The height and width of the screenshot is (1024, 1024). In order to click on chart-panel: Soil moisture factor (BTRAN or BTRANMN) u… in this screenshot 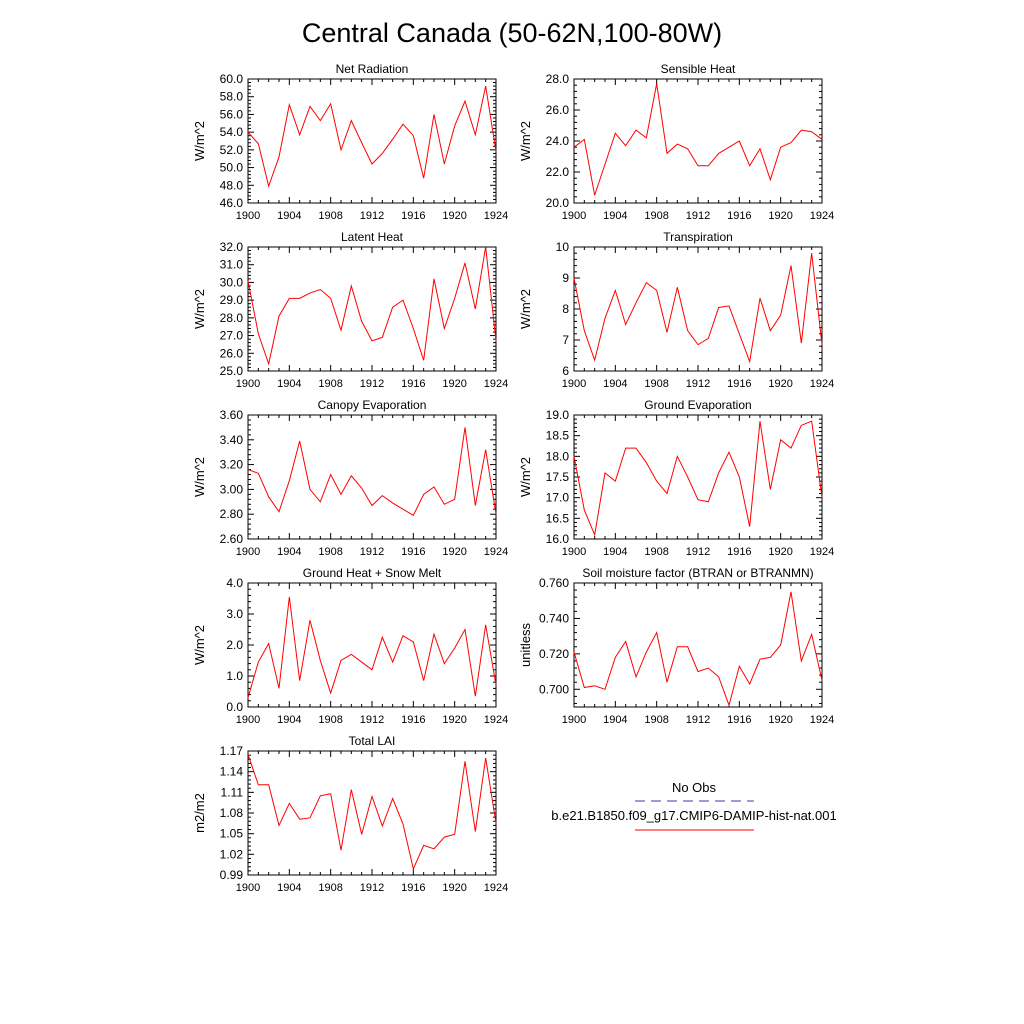, I will do `click(676, 646)`.